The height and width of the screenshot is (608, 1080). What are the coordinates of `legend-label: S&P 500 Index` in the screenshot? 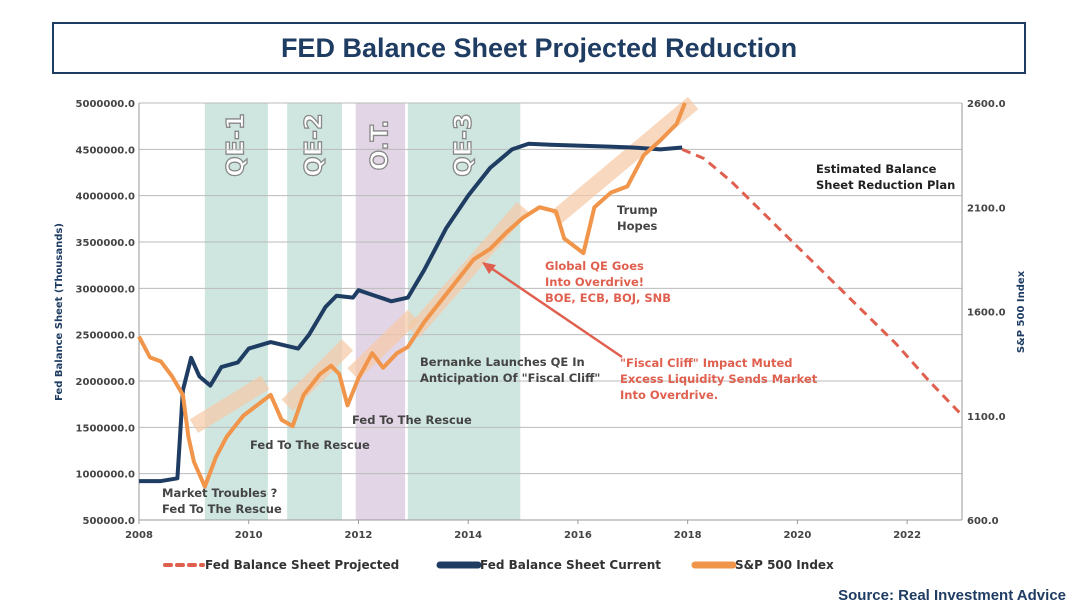 It's located at (784, 565).